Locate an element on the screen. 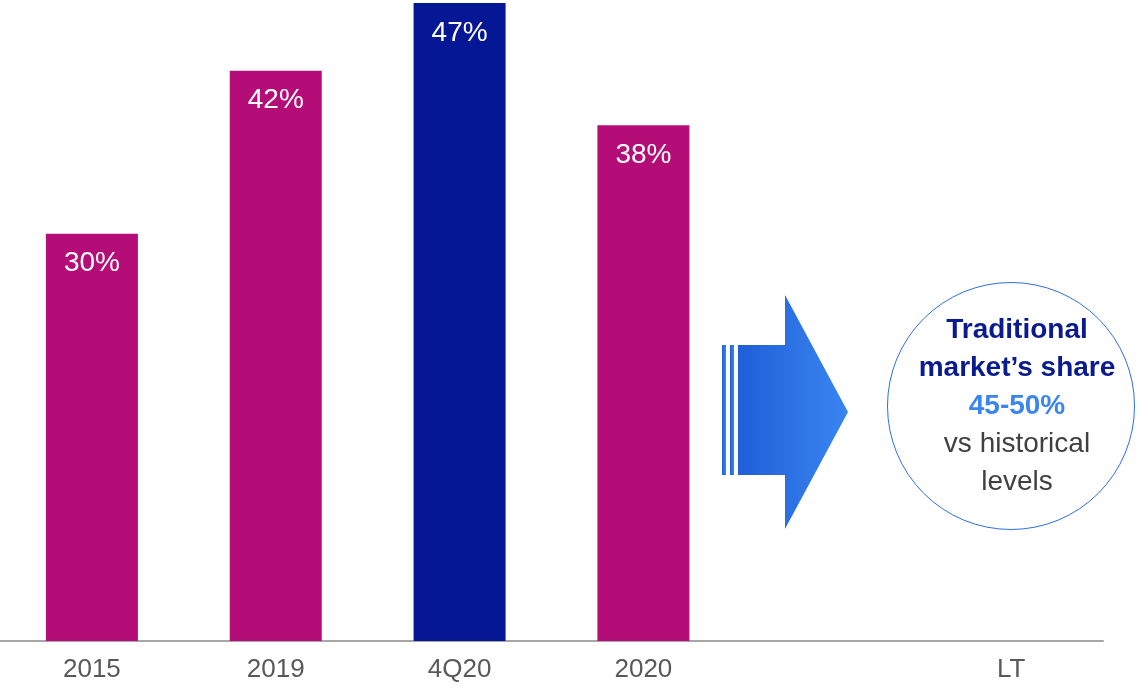 This screenshot has height=688, width=1142. data-label: 42% is located at coordinates (275, 99).